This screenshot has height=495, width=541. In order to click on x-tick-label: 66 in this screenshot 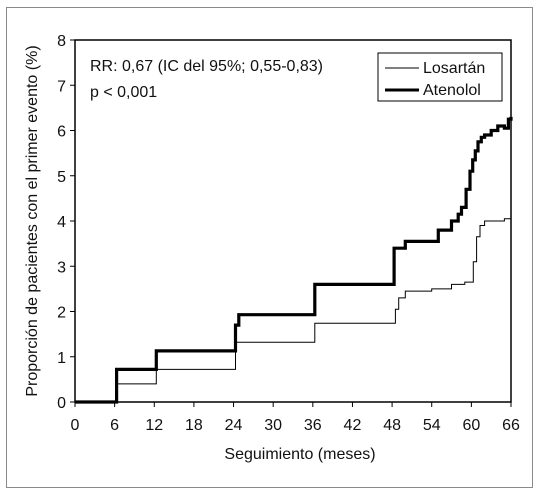, I will do `click(511, 425)`.